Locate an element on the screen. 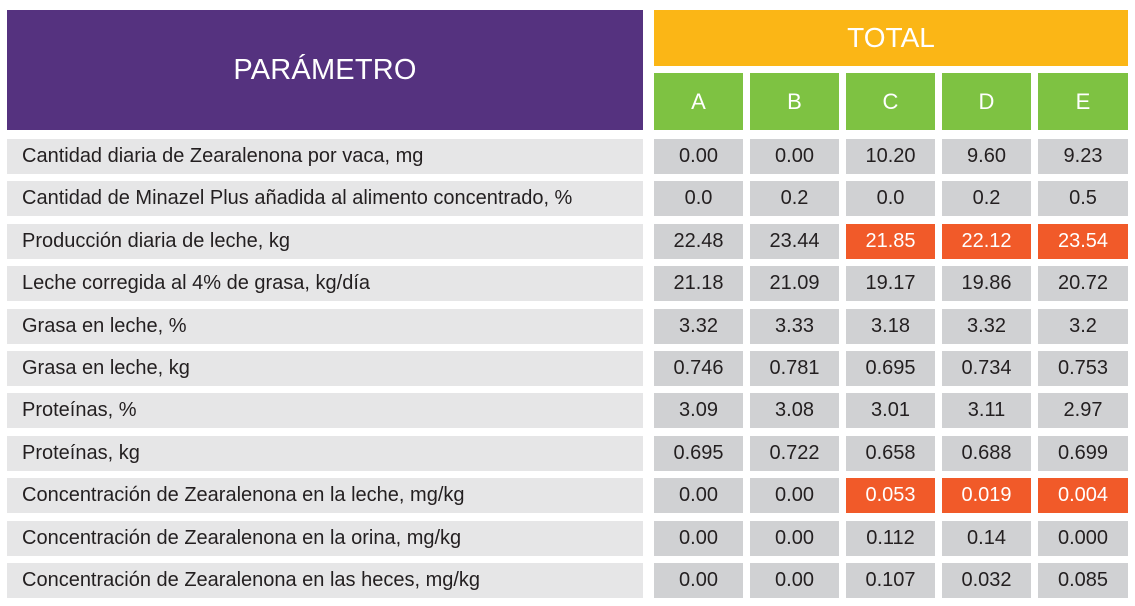  value-cell: 0.688 is located at coordinates (986, 453).